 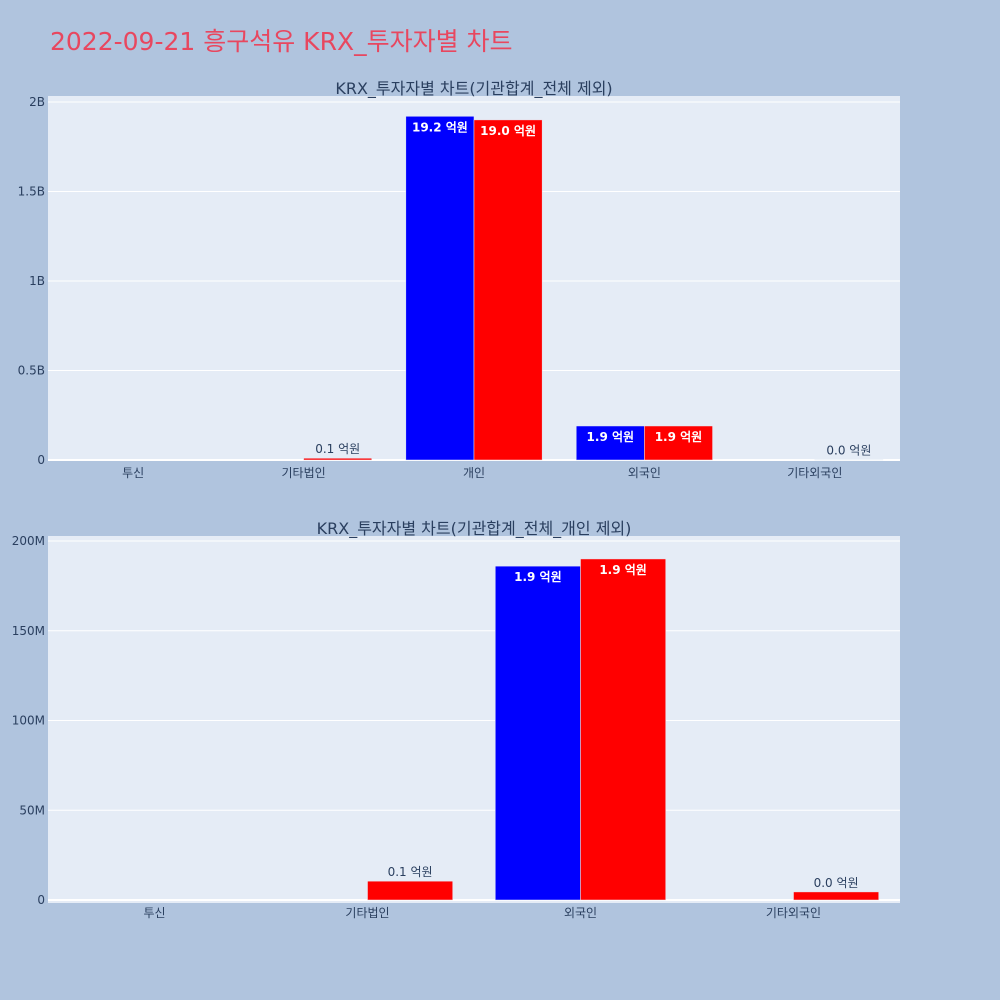 I want to click on y-tick-label: 150M, so click(x=28, y=631).